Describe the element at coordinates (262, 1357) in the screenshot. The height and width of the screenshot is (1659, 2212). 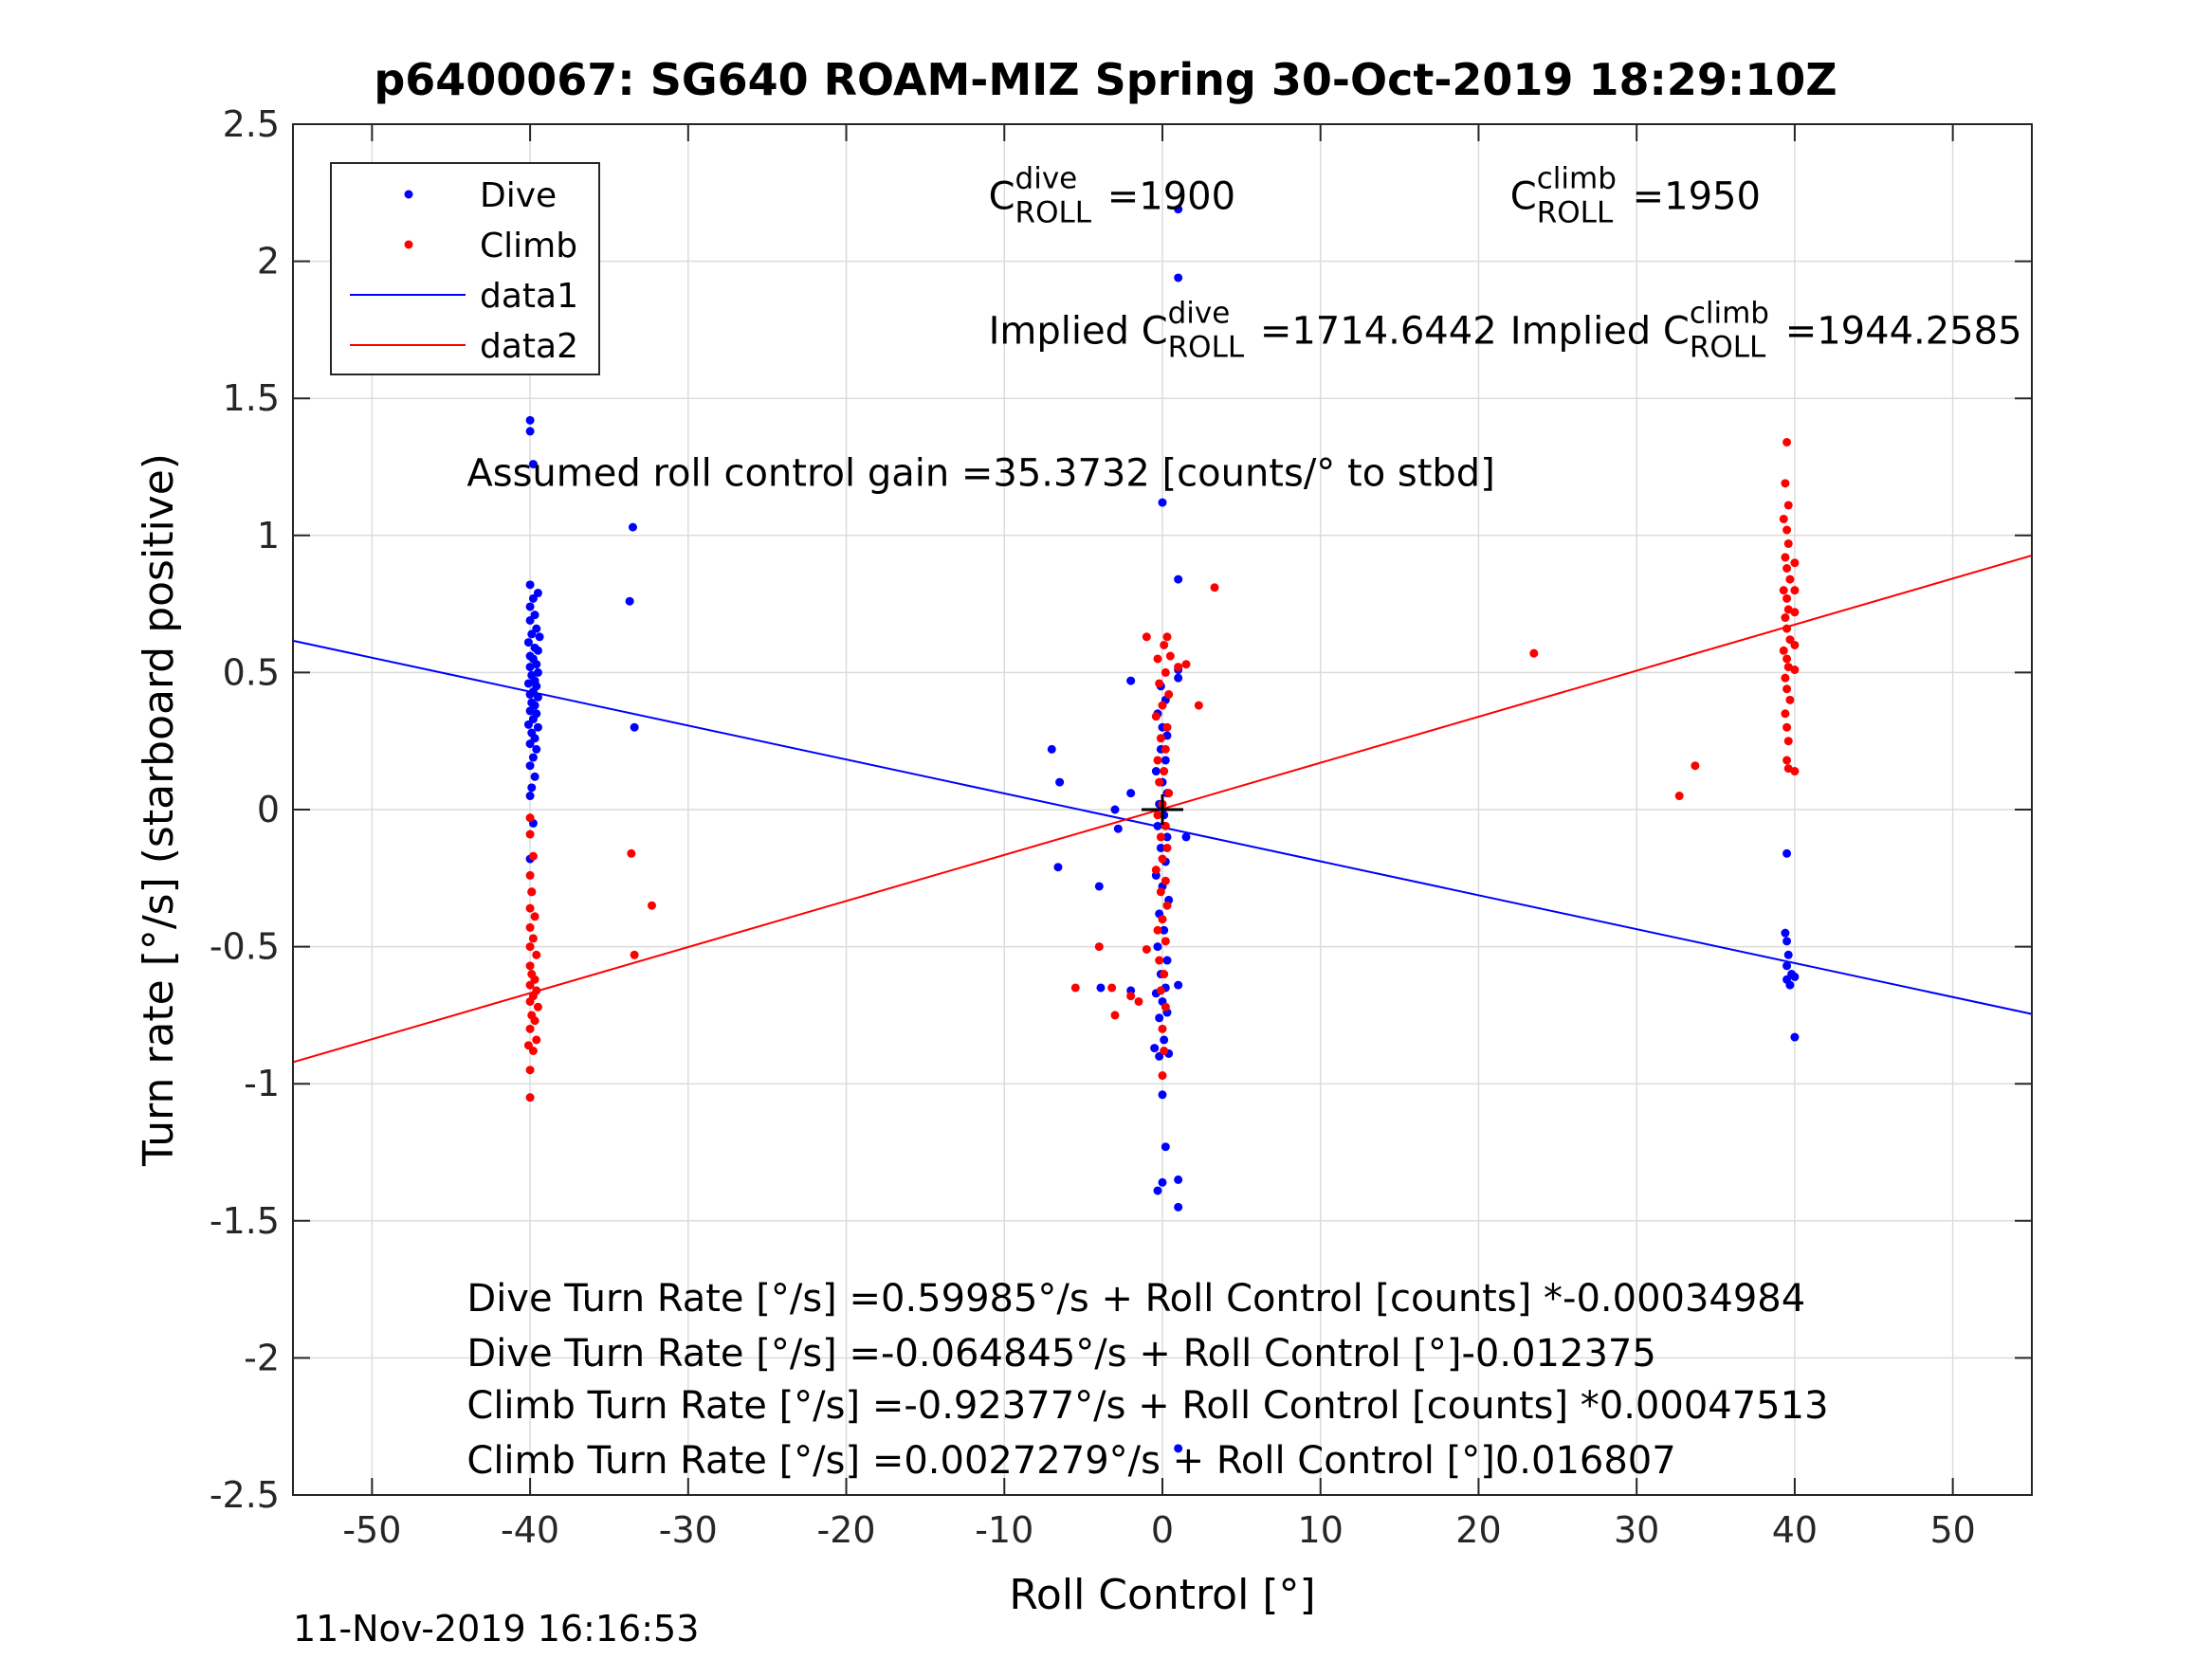
I see `y-tick-label: -2` at that location.